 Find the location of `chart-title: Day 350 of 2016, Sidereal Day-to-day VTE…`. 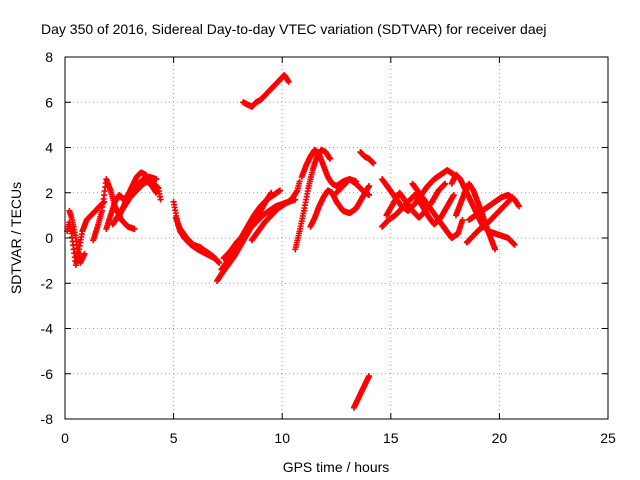

chart-title: Day 350 of 2016, Sidereal Day-to-day VTE… is located at coordinates (294, 29).